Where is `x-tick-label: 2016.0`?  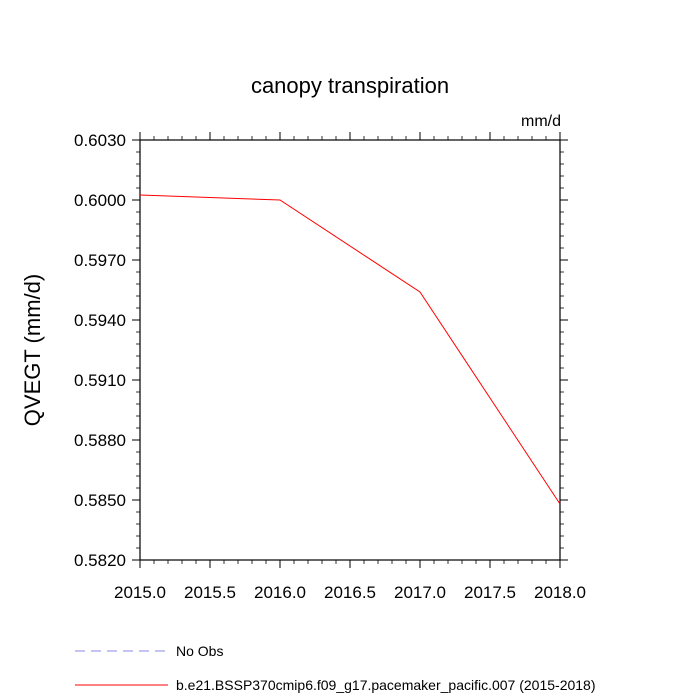 x-tick-label: 2016.0 is located at coordinates (280, 592).